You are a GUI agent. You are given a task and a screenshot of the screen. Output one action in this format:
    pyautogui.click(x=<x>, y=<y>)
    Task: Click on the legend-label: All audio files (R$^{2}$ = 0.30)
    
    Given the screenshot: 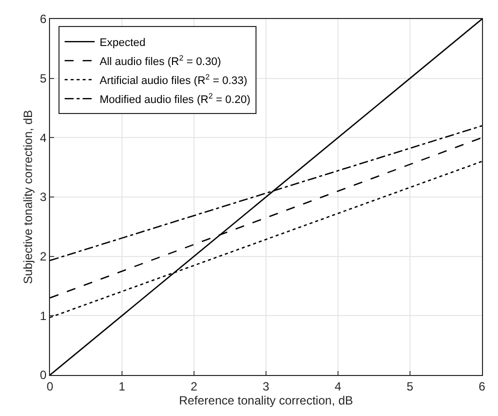 What is the action you would take?
    pyautogui.click(x=161, y=60)
    